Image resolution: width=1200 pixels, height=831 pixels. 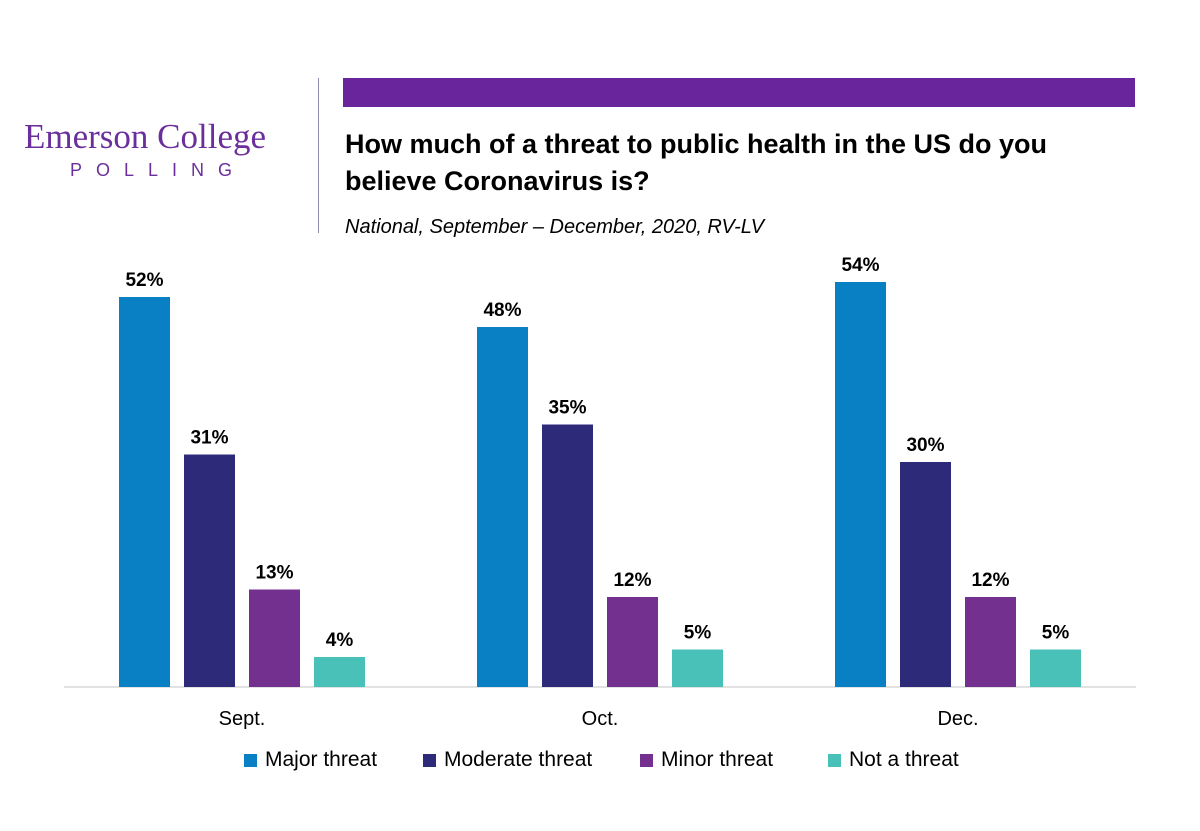 What do you see at coordinates (209, 570) in the screenshot?
I see `bar-moderate-threat-sept` at bounding box center [209, 570].